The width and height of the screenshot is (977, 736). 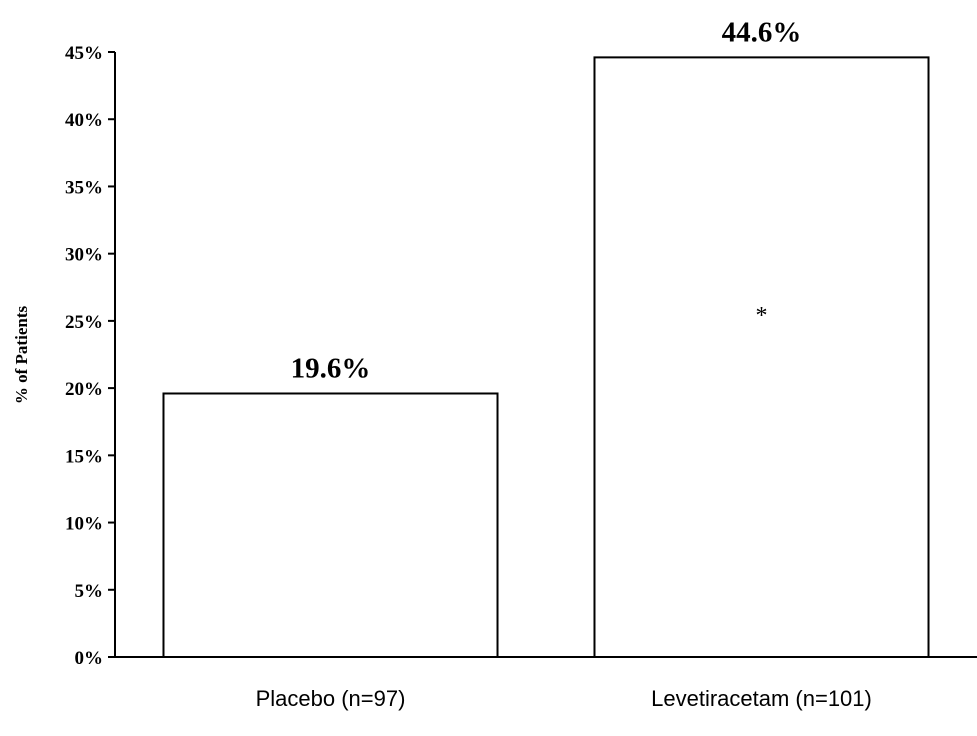 What do you see at coordinates (84, 53) in the screenshot?
I see `y-tick-label: 45%` at bounding box center [84, 53].